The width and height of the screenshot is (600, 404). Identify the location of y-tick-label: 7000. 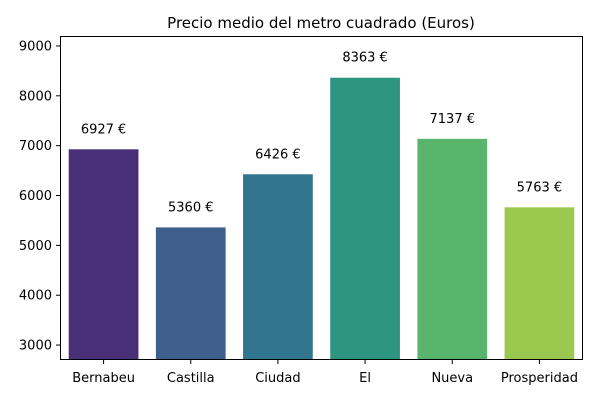
(35, 146).